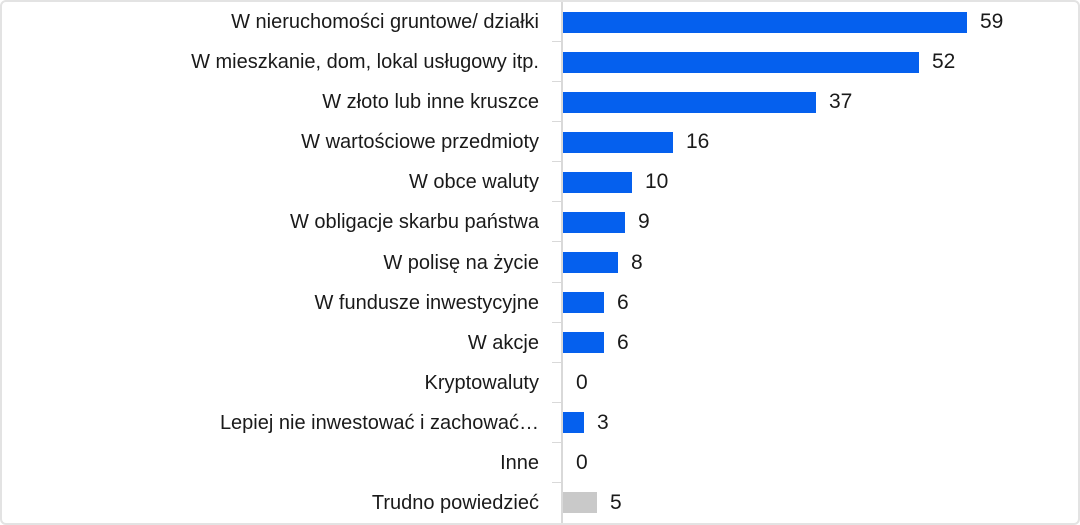  I want to click on category-label: W nieruchomości gruntowe/ działki, so click(385, 22).